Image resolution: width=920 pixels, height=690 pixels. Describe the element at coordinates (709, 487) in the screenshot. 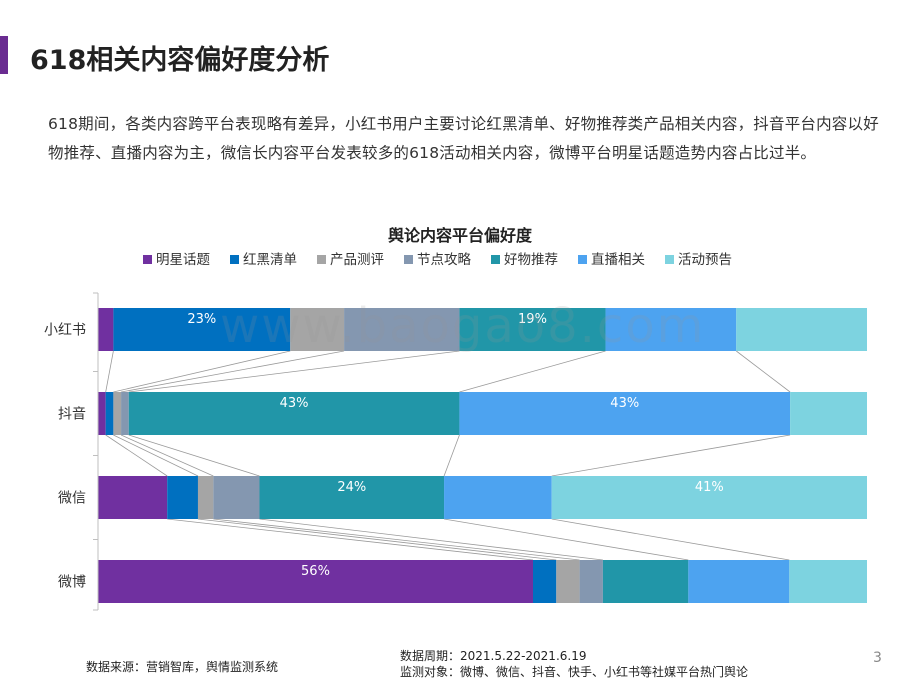

I see `data-label: 41%` at that location.